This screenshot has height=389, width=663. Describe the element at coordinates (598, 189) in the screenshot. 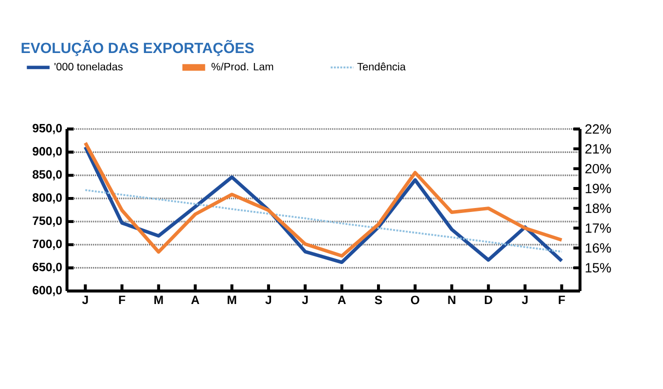

I see `y2-tick-label: 19%` at that location.